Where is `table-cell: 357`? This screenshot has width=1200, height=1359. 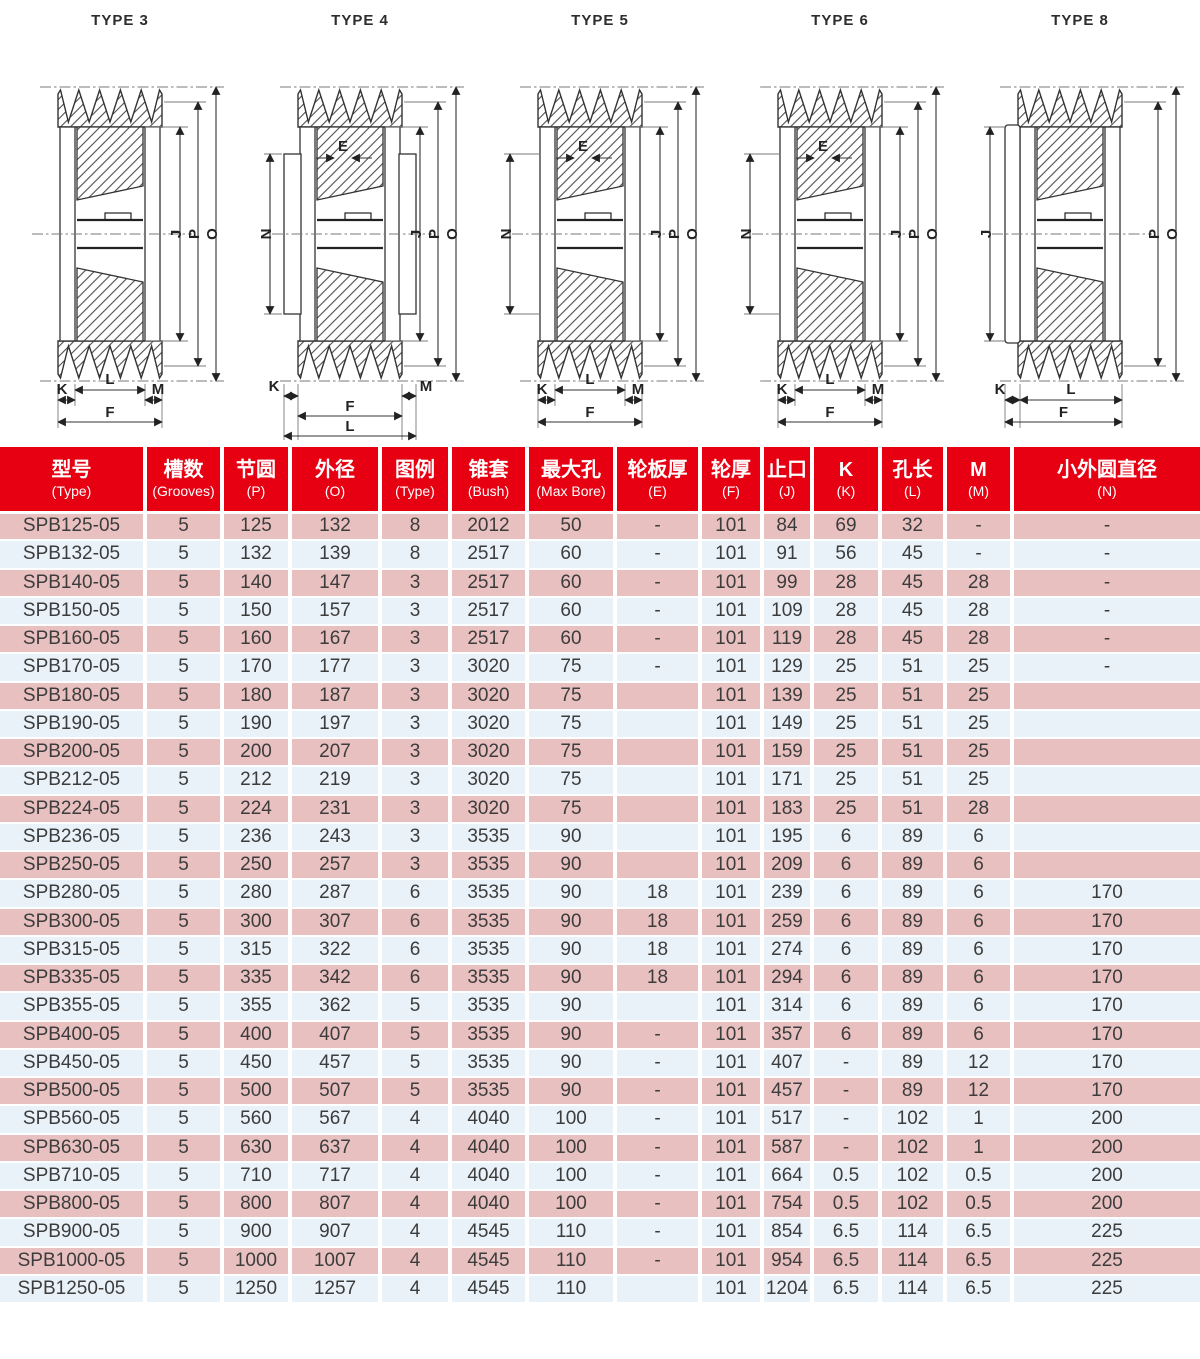 table-cell: 357 is located at coordinates (787, 1034).